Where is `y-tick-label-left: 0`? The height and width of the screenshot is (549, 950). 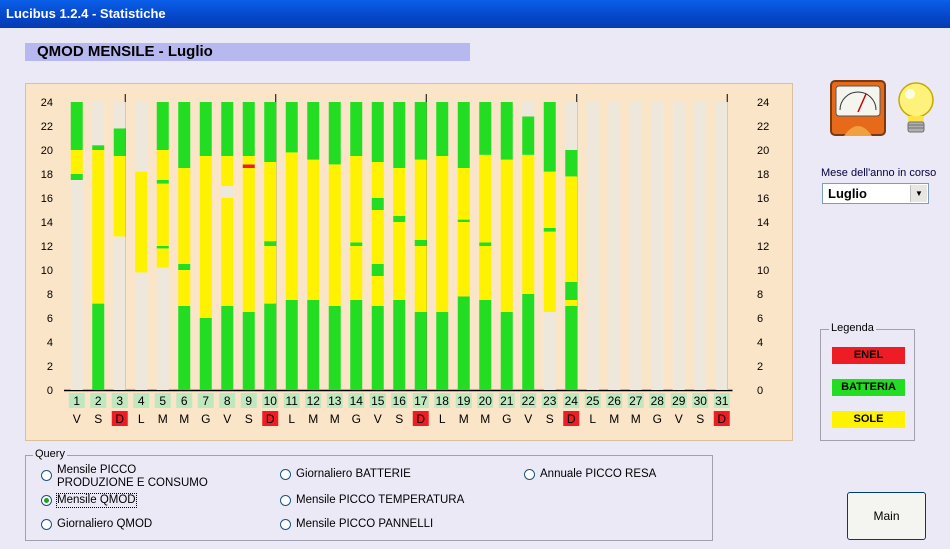
y-tick-label-left: 0 is located at coordinates (50, 391).